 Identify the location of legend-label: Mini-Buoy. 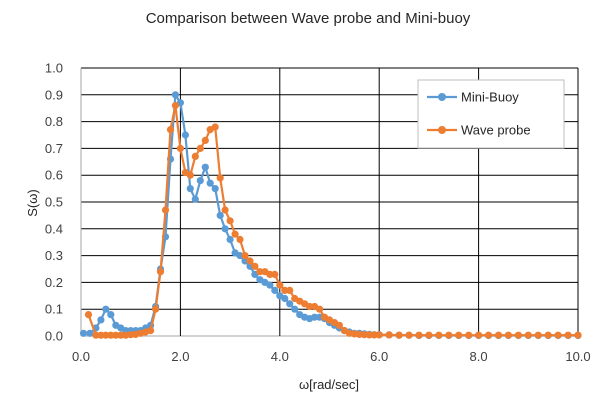
(490, 97).